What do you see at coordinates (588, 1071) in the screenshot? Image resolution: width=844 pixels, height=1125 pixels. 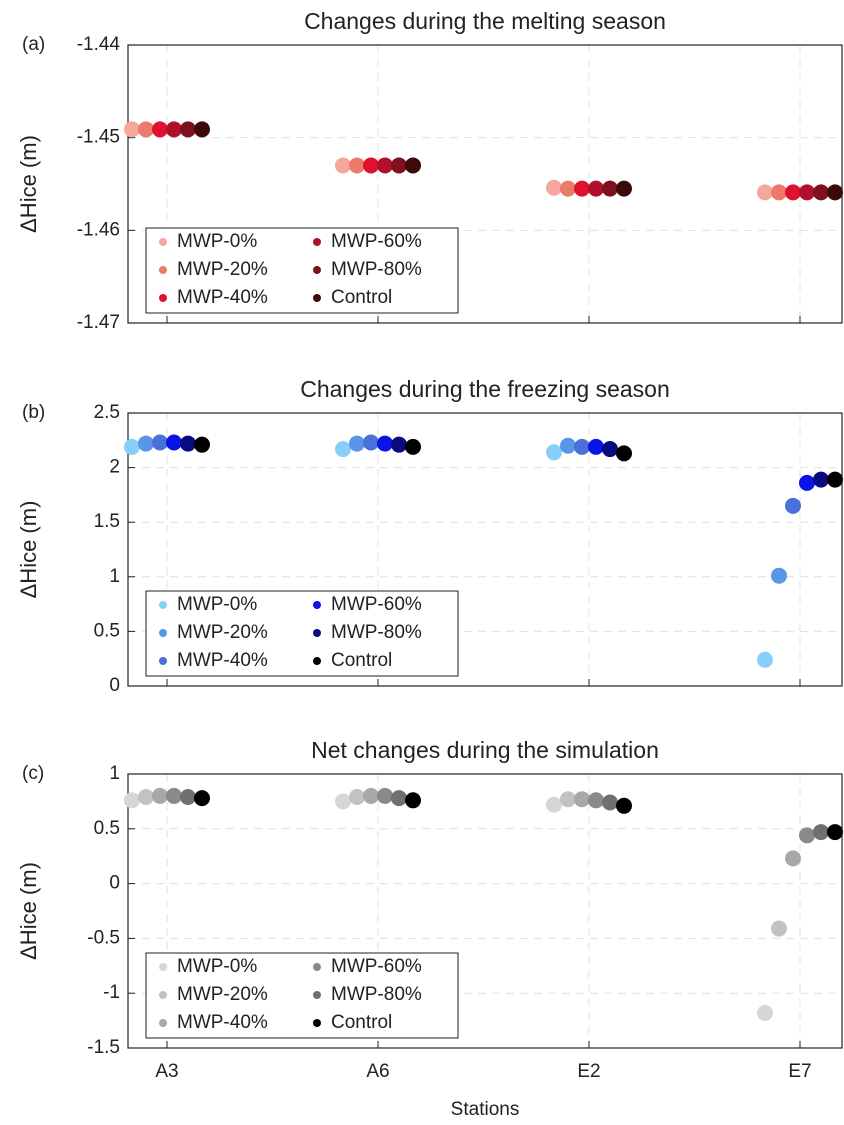 I see `x-tick-label: E2` at bounding box center [588, 1071].